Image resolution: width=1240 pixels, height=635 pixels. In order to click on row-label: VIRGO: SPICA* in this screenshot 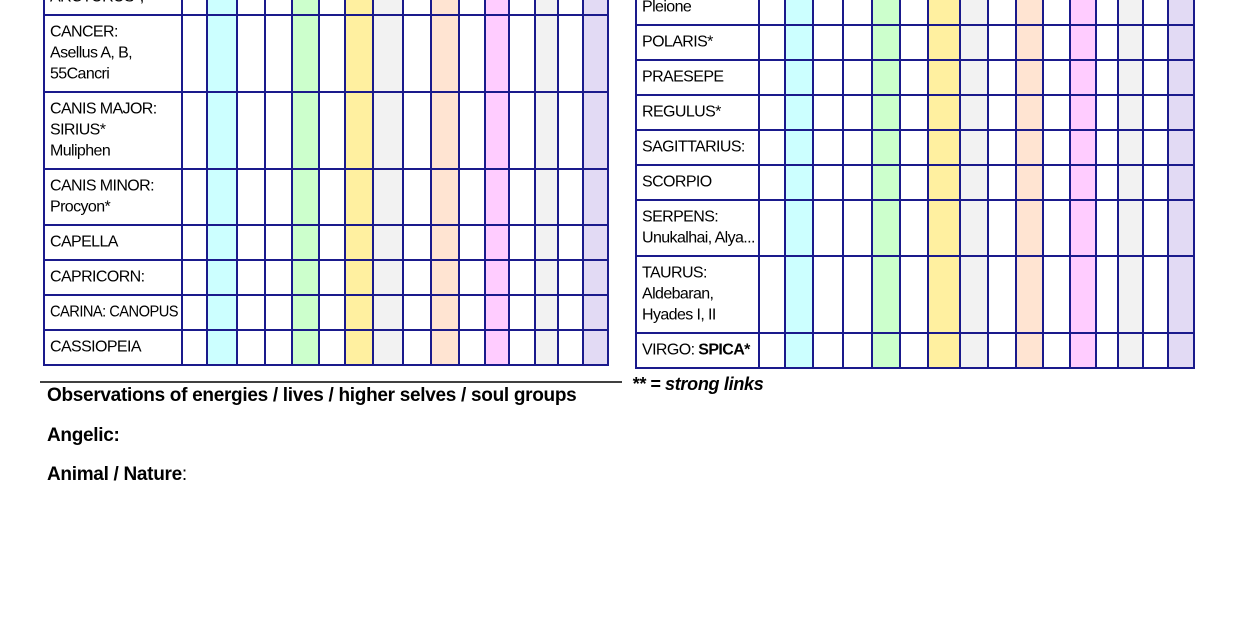, I will do `click(696, 350)`.